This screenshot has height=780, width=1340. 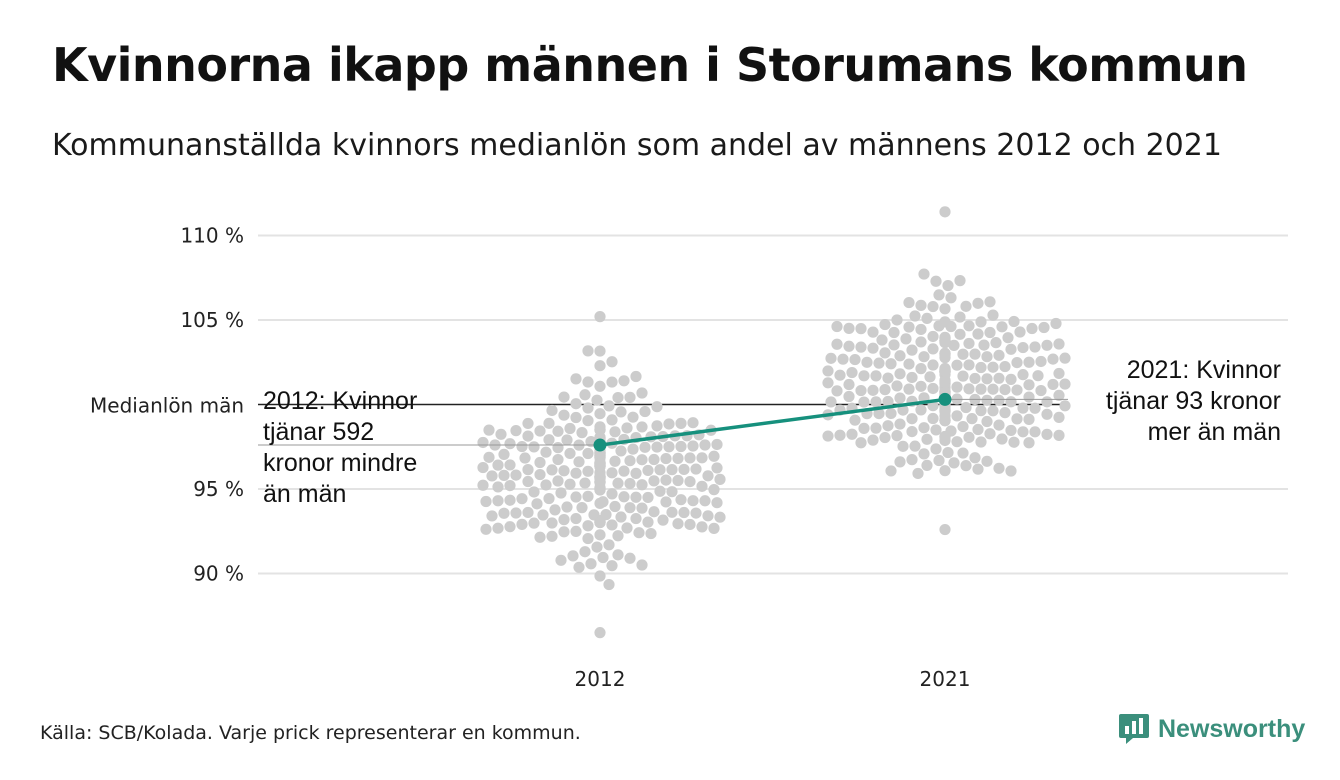 I want to click on annotation-line: tjänar 592, so click(x=318, y=432).